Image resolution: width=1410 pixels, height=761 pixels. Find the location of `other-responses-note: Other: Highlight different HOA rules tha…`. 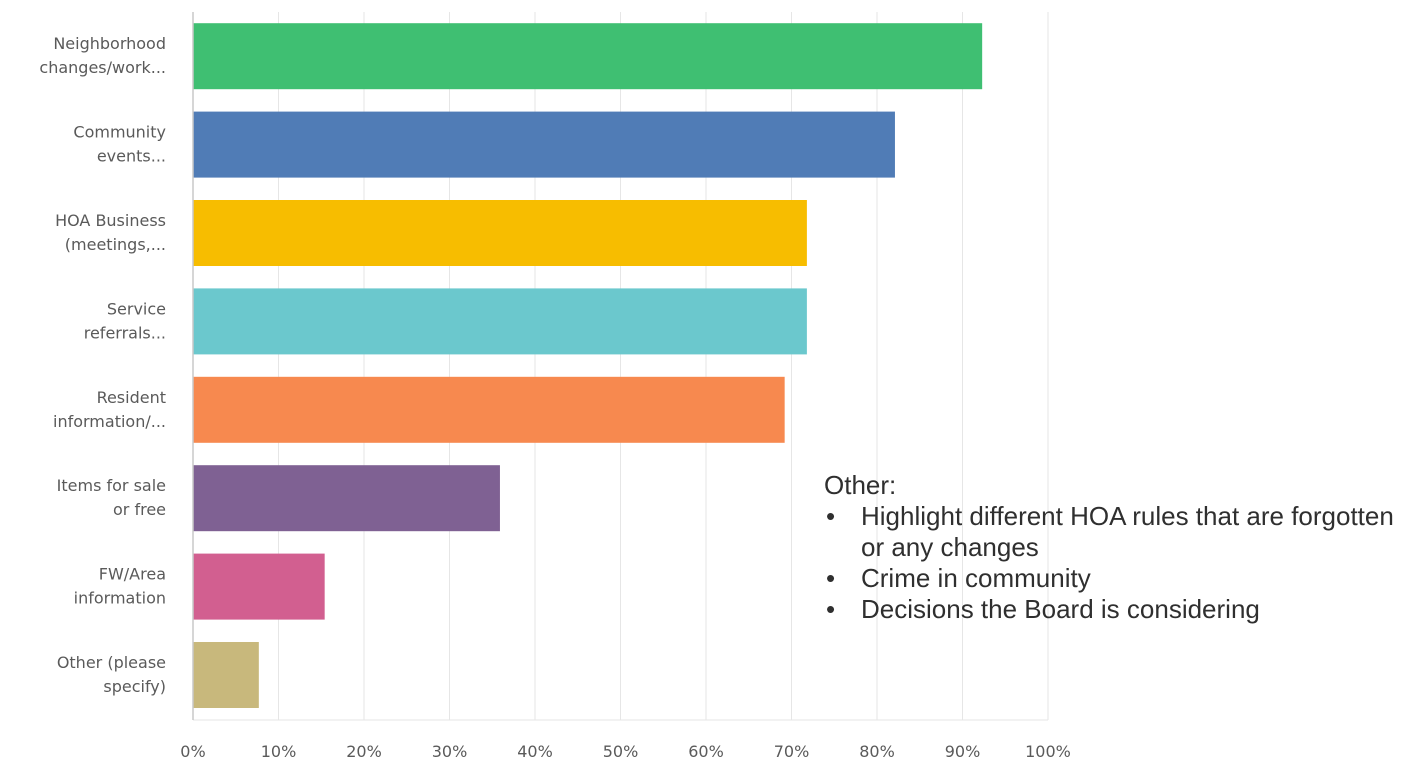

other-responses-note: Other: Highlight different HOA rules tha… is located at coordinates (1114, 547).